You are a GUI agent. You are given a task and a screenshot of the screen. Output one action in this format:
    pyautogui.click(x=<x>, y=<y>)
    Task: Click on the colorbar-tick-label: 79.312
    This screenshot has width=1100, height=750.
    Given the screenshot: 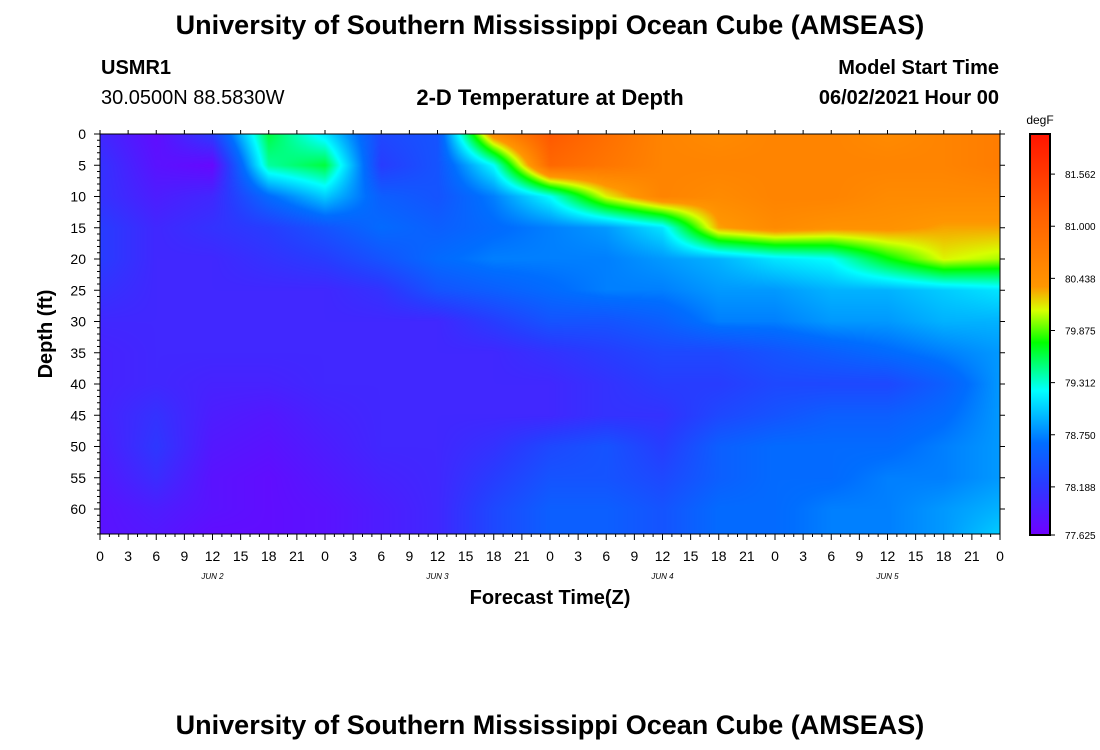 What is the action you would take?
    pyautogui.click(x=1080, y=384)
    